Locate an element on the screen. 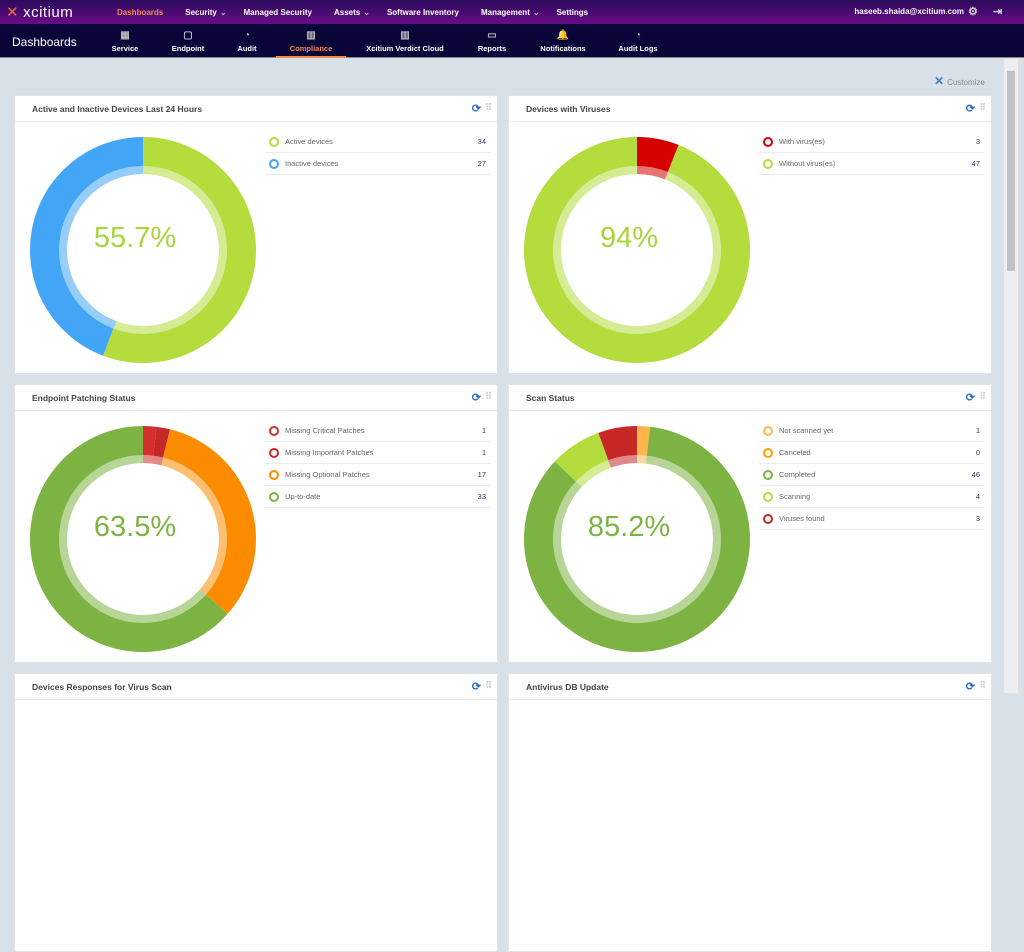 The image size is (1024, 952). xcitium-logo-icon: ✕ is located at coordinates (13, 12).